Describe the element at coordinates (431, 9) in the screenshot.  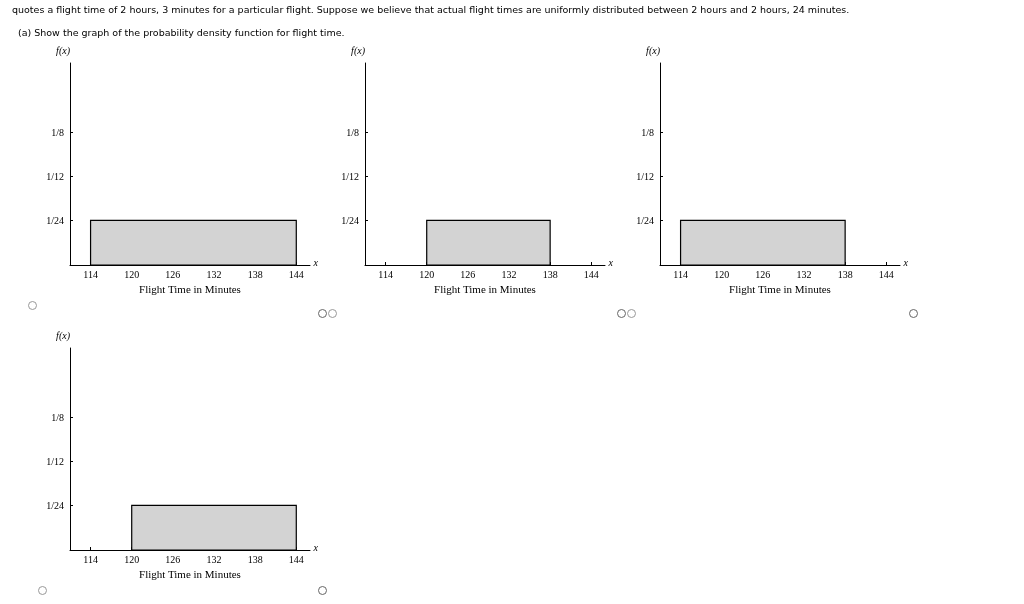
I see `text: quotes a flight time of 2 hours, 3 minutes for a particular flight. Suppose we believe that actual flight times are uniformly distributed between 2 hours and 2 hours, 24 minutes.` at that location.